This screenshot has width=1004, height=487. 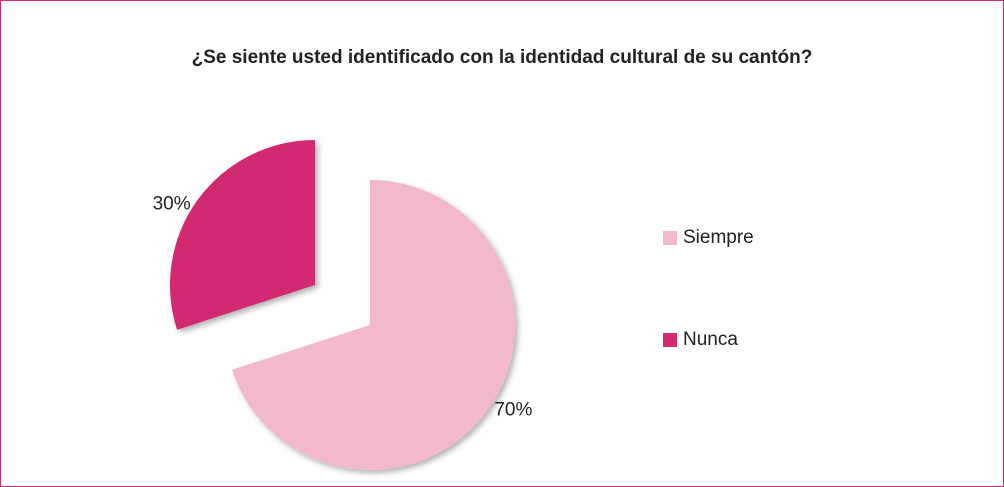 What do you see at coordinates (710, 339) in the screenshot?
I see `legend-label: Nunca` at bounding box center [710, 339].